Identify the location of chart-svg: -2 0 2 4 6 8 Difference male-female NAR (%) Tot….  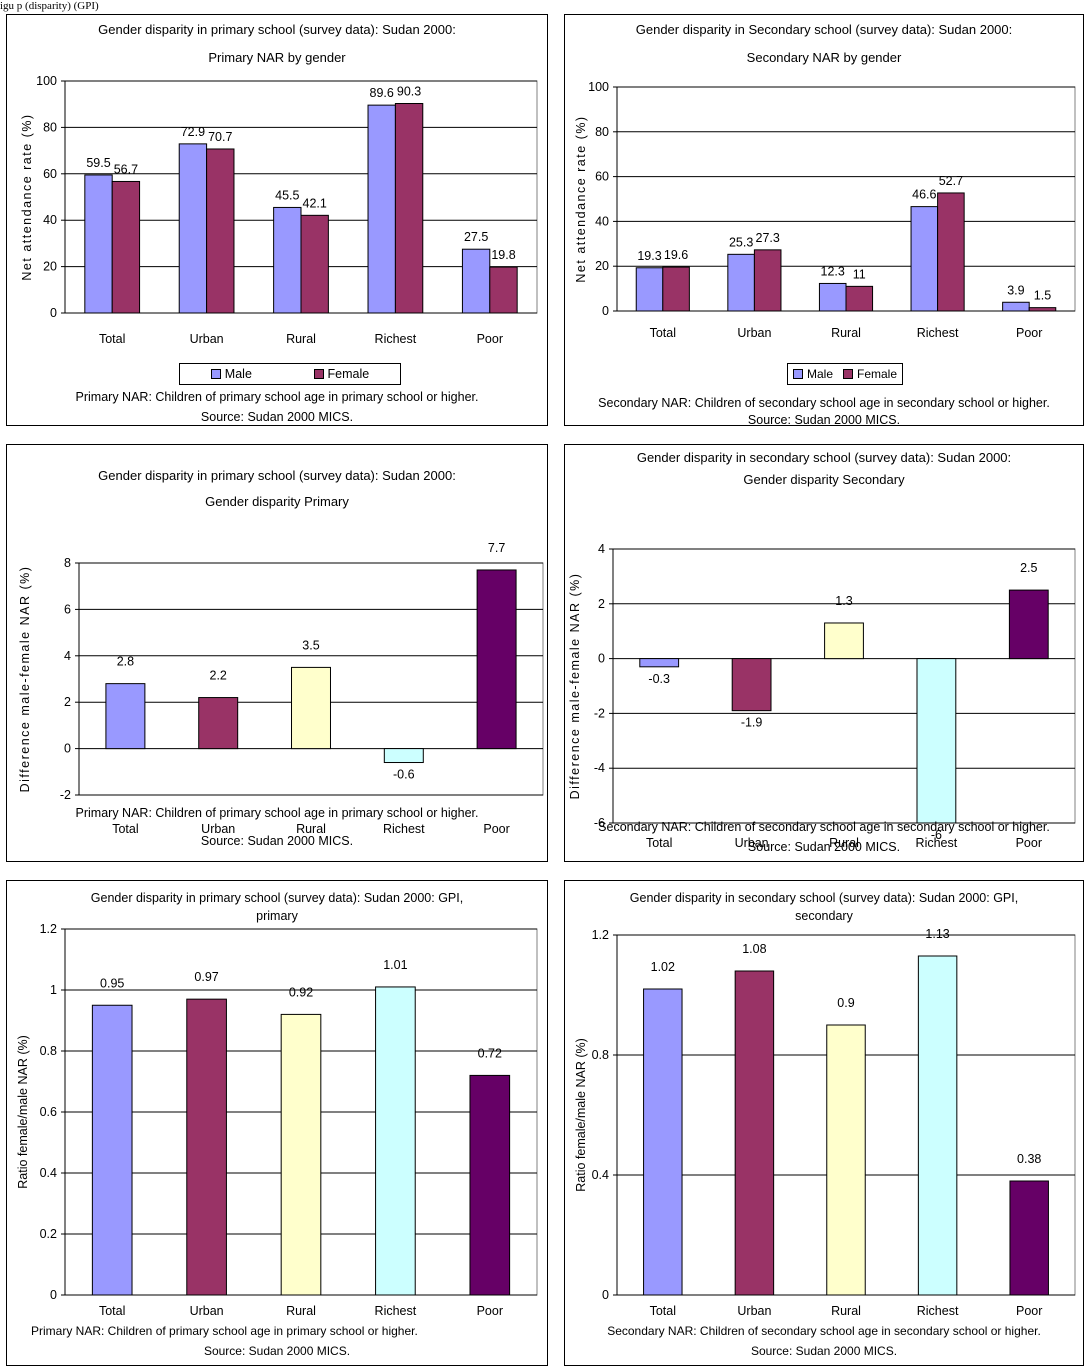
(281, 688).